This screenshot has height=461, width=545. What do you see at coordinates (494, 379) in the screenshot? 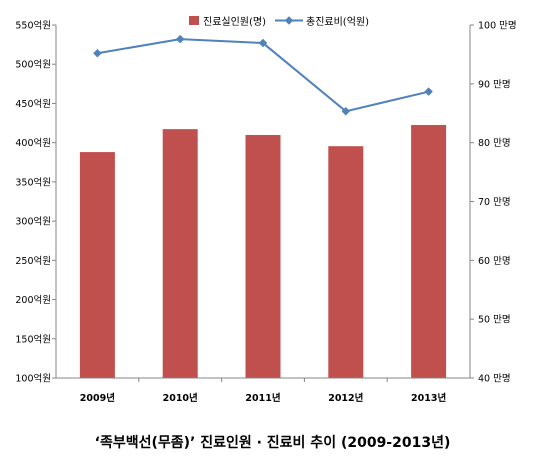
I see `y-right-tick-0: 40 만명` at bounding box center [494, 379].